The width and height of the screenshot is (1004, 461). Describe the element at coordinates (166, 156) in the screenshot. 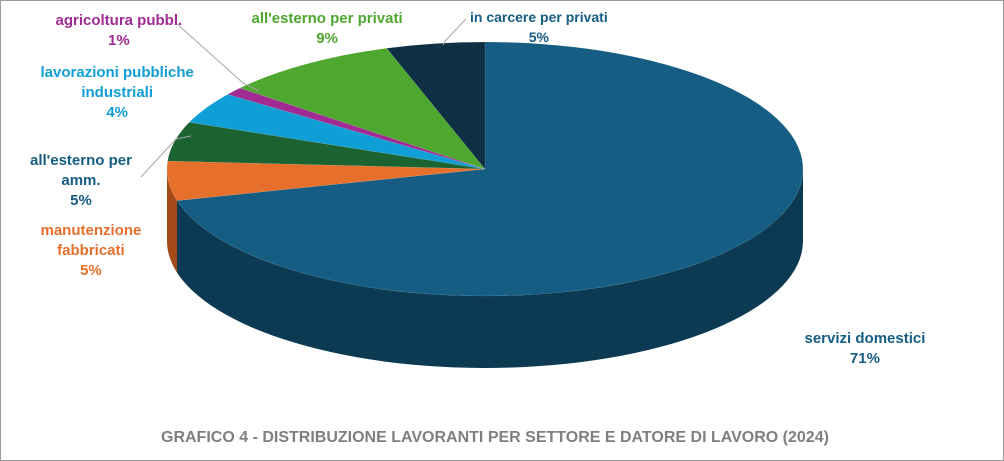

I see `leader-line-all-esterno-per-amm` at that location.